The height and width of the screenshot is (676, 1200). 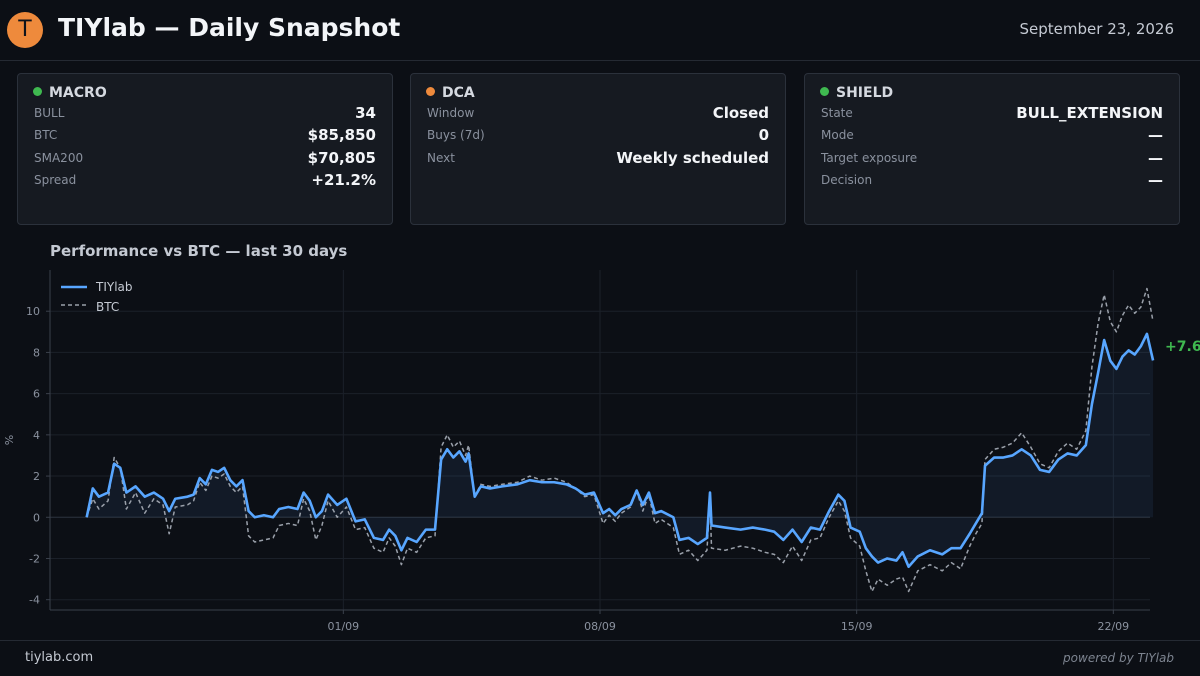 I want to click on shield-row-target-exposure: Target exposure —, so click(x=992, y=159).